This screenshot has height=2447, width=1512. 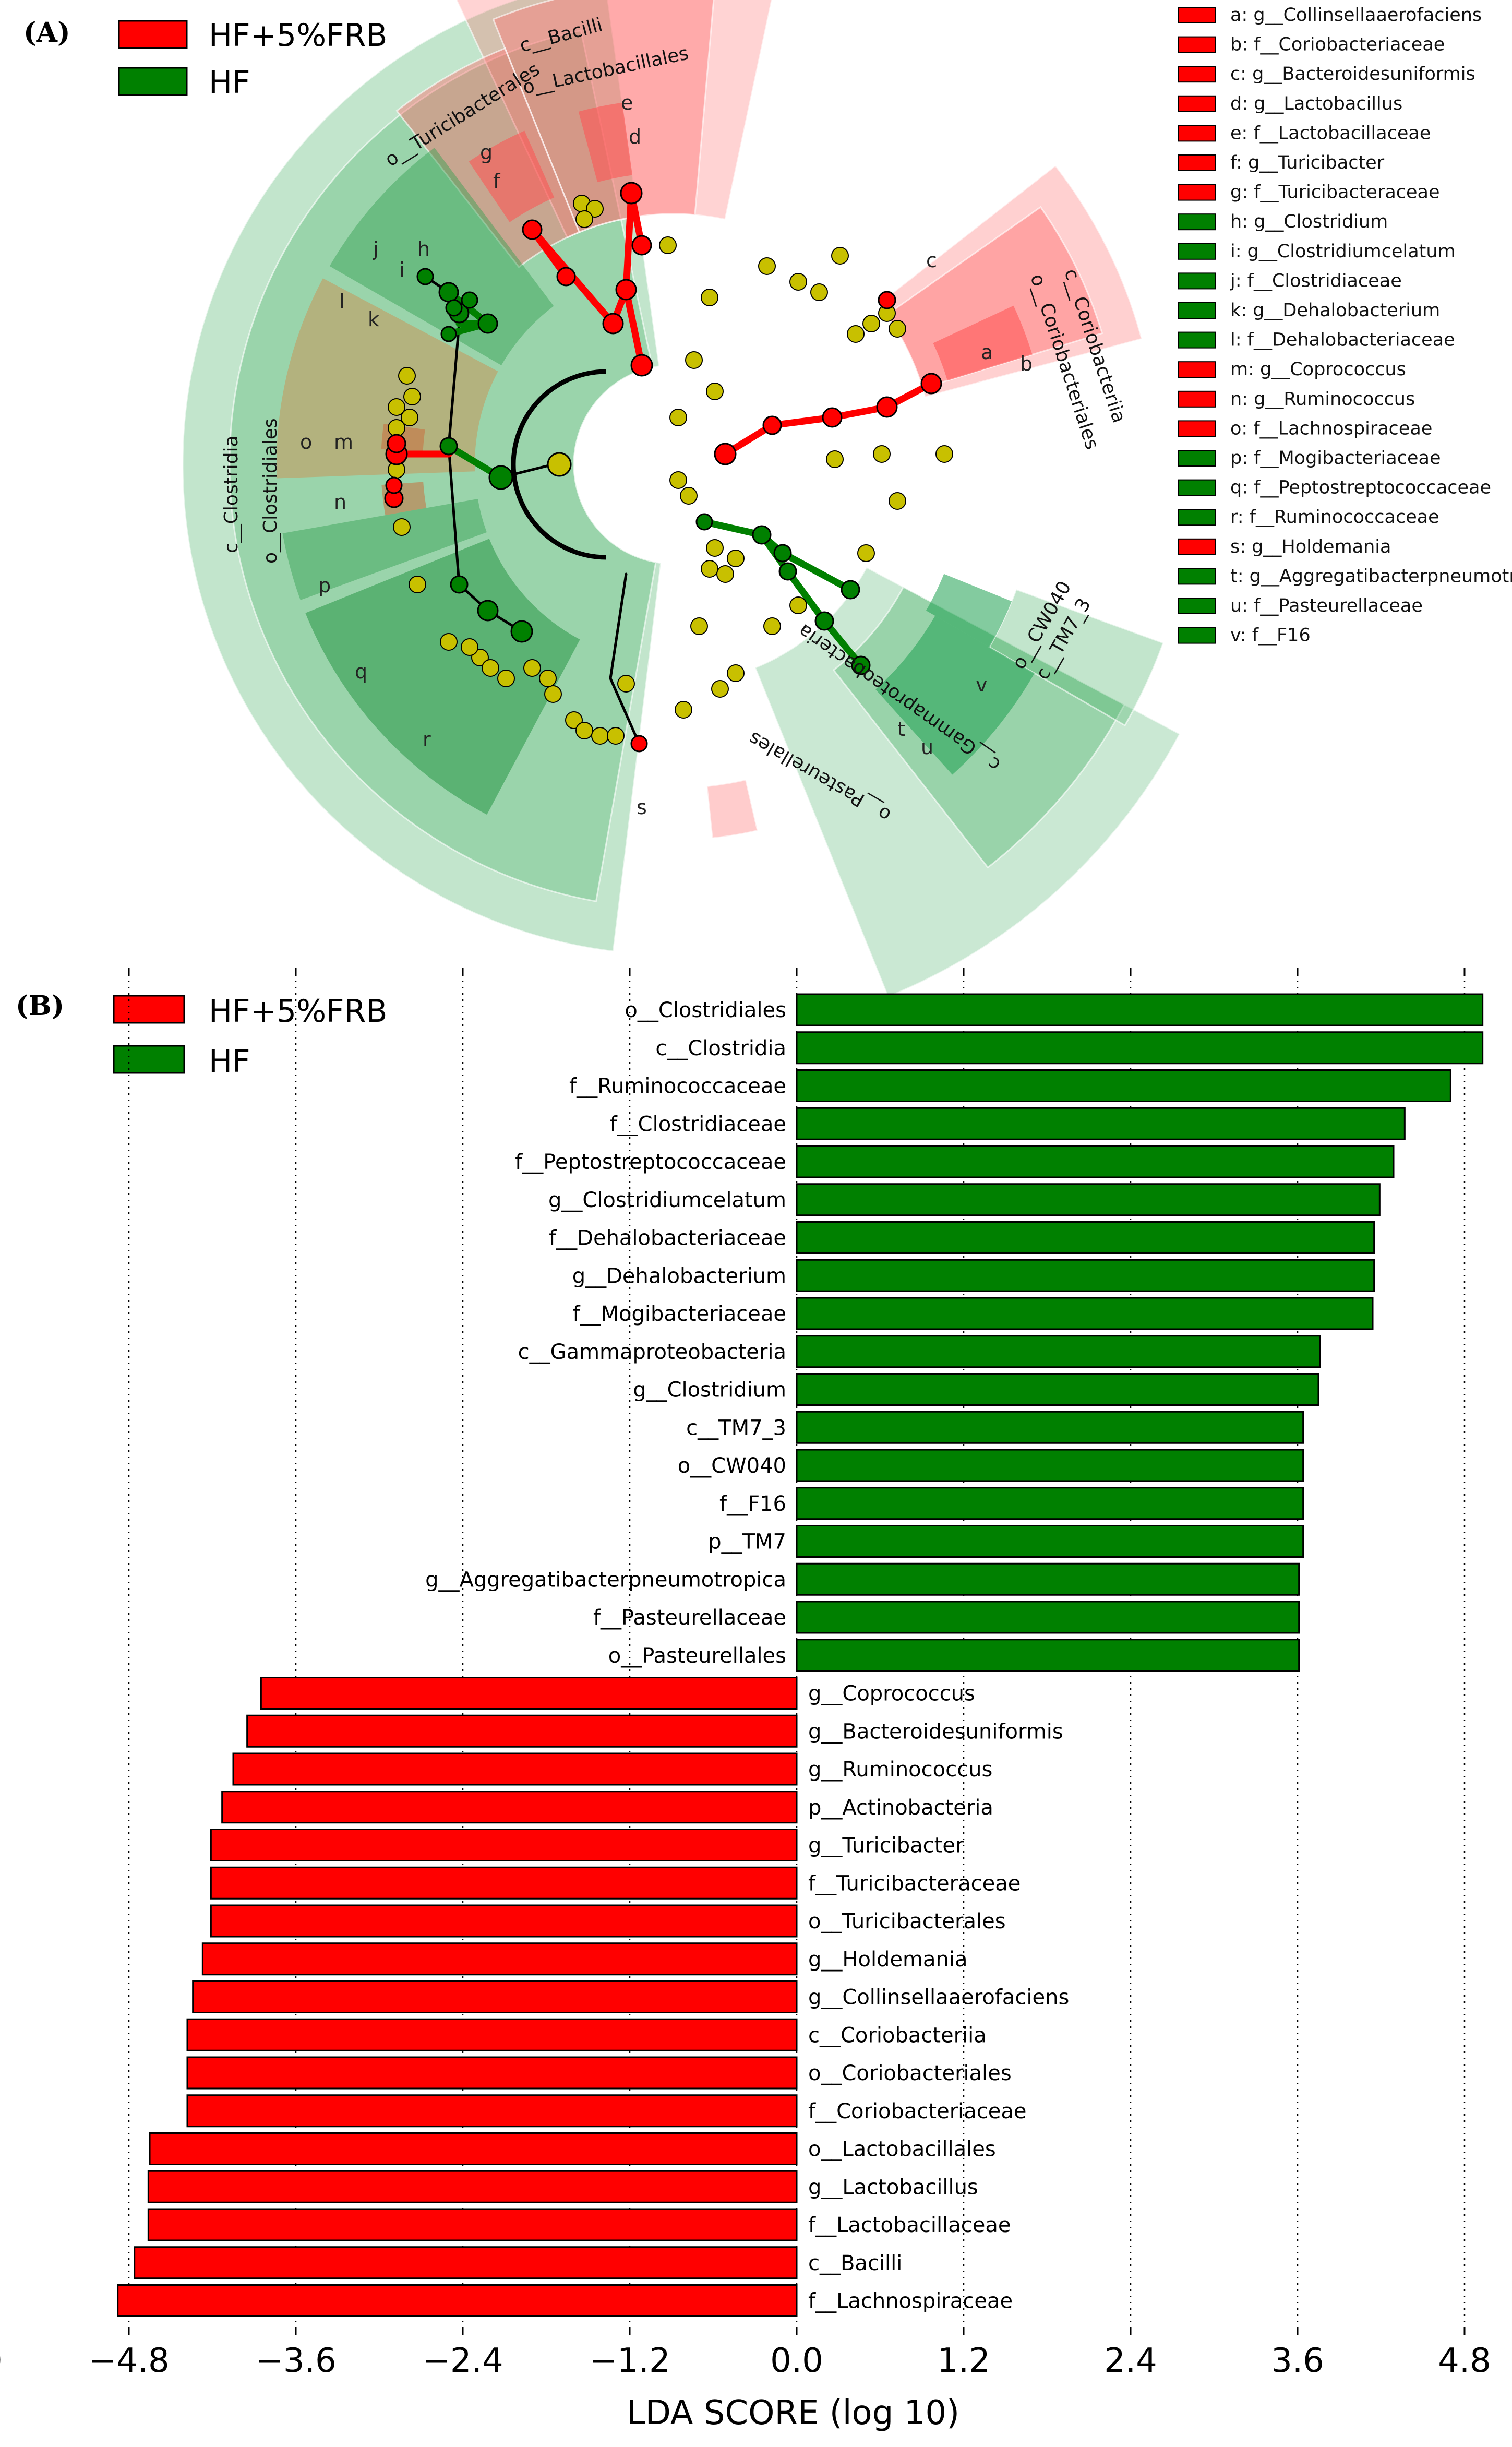 I want to click on lda-bar-label: f__Mogibacteriaceae, so click(x=679, y=1314).